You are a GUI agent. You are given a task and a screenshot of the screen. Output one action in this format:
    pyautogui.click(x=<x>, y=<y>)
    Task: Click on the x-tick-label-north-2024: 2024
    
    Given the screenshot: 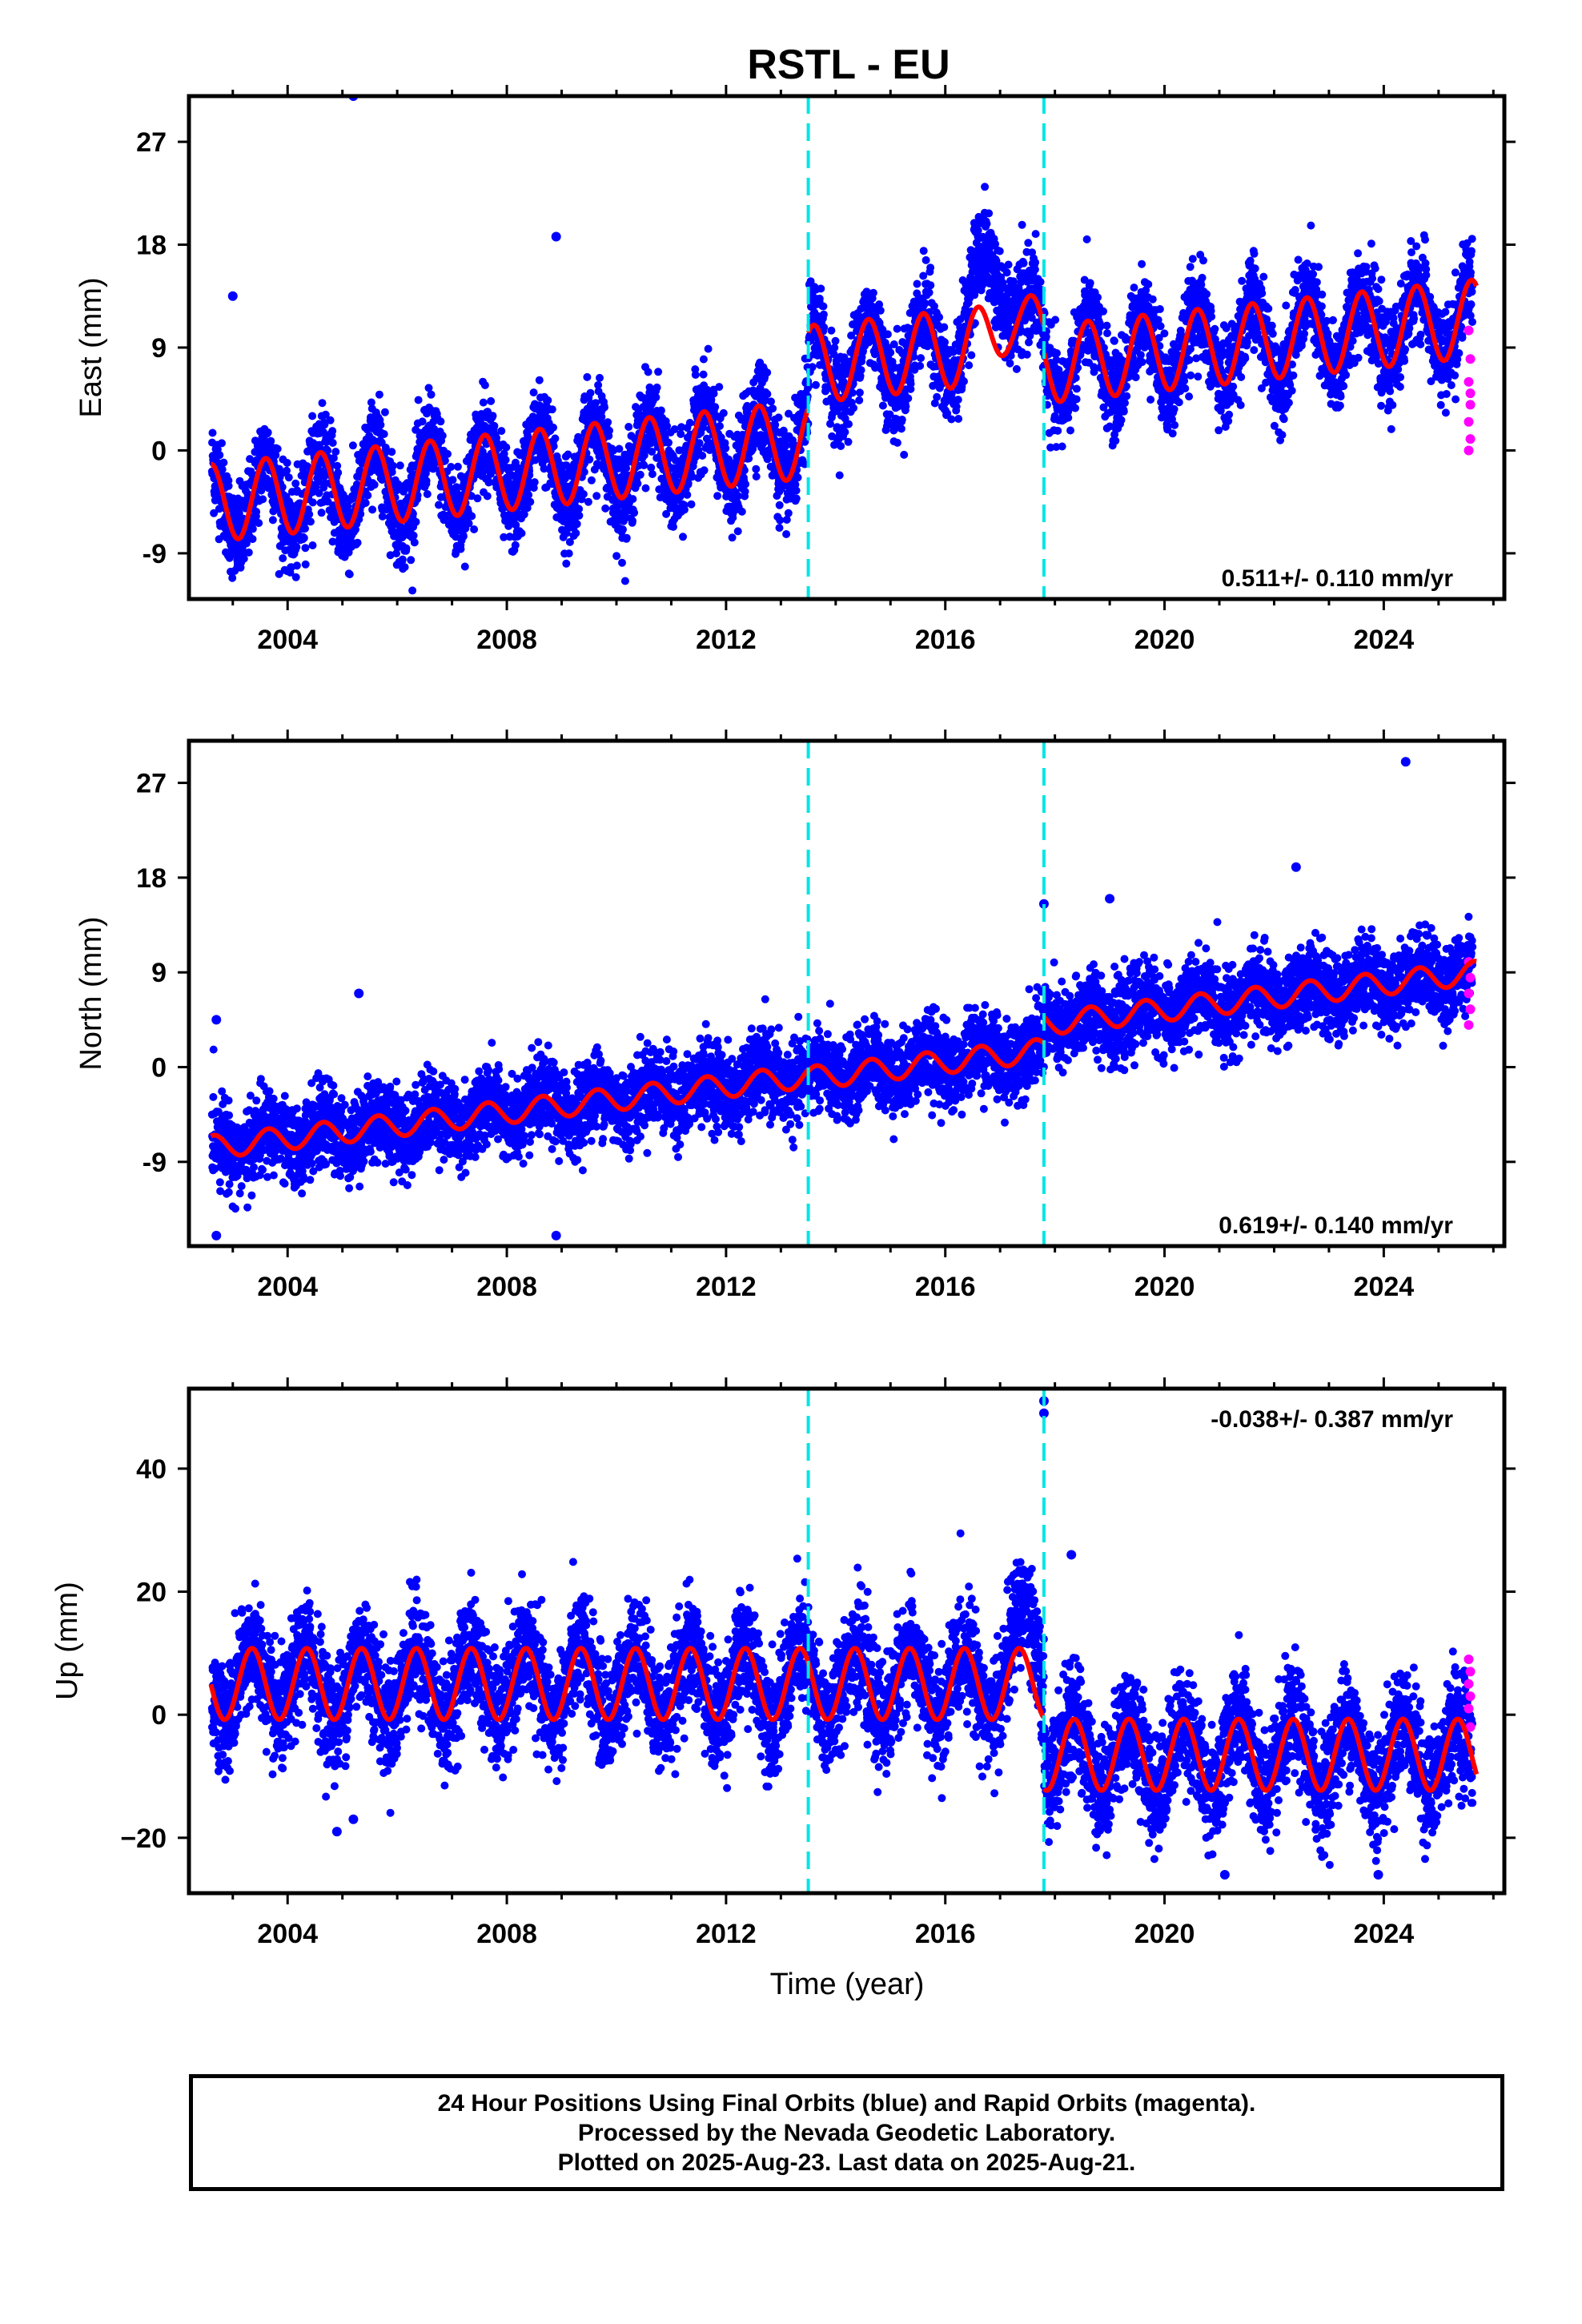 What is the action you would take?
    pyautogui.click(x=1384, y=1287)
    